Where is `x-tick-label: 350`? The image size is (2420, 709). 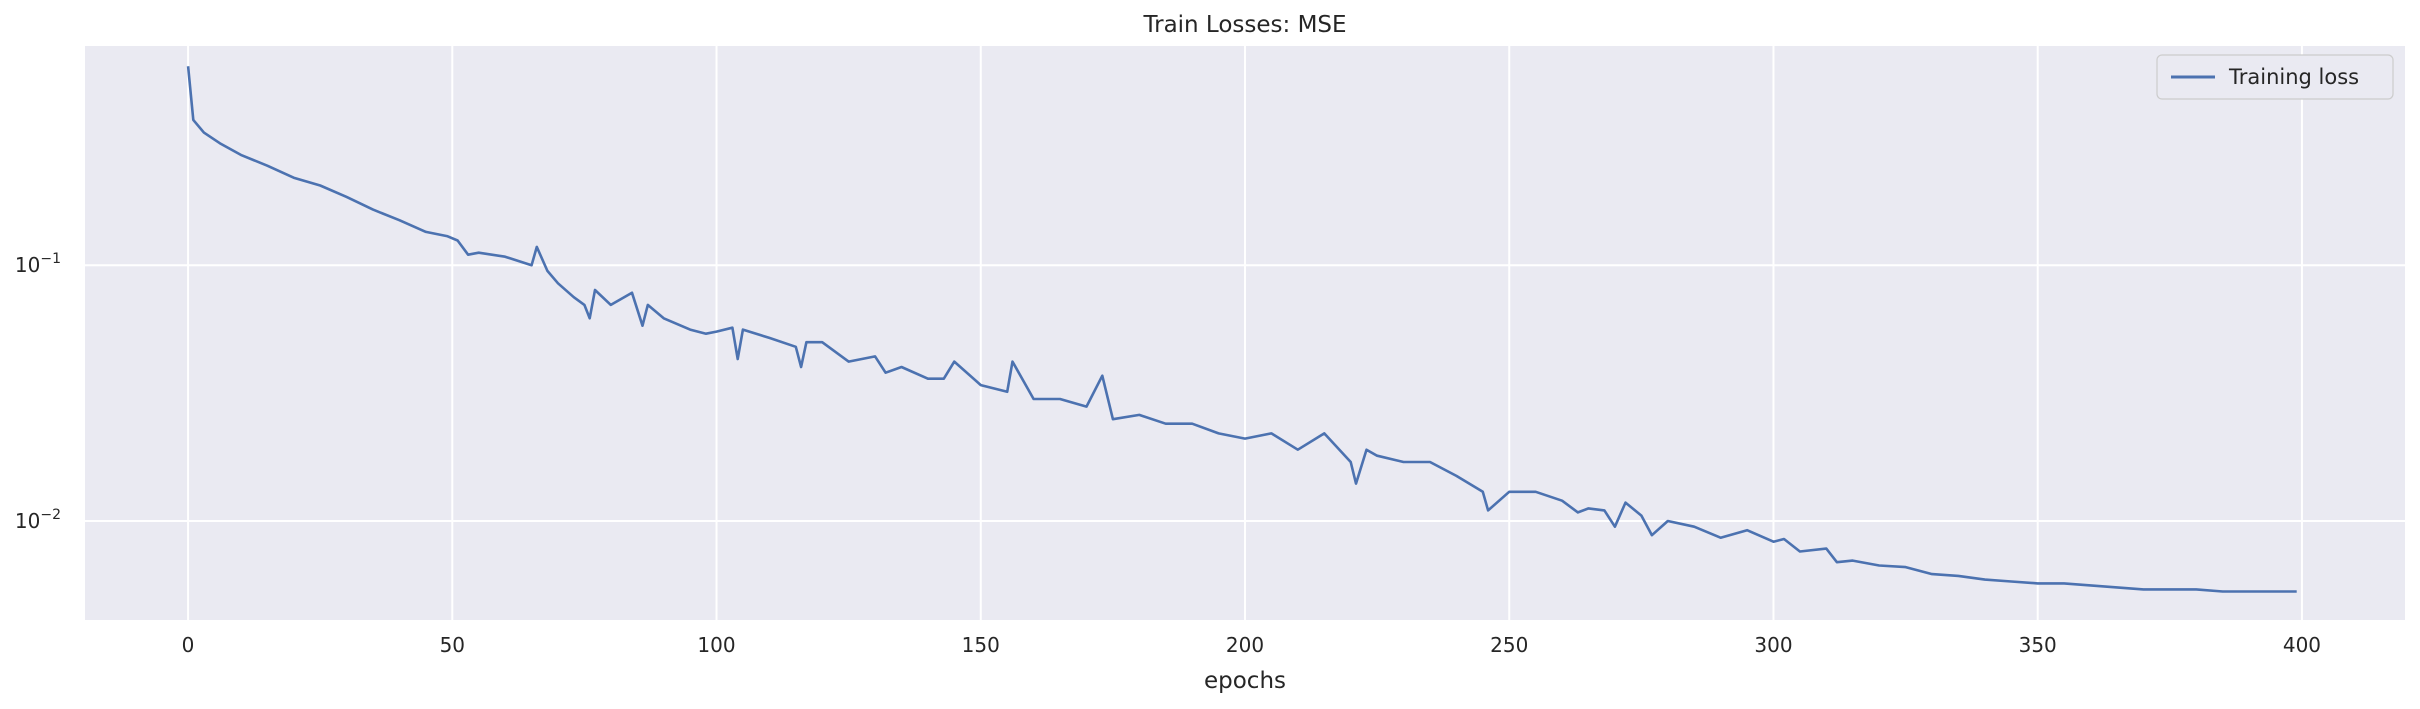 x-tick-label: 350 is located at coordinates (2038, 645).